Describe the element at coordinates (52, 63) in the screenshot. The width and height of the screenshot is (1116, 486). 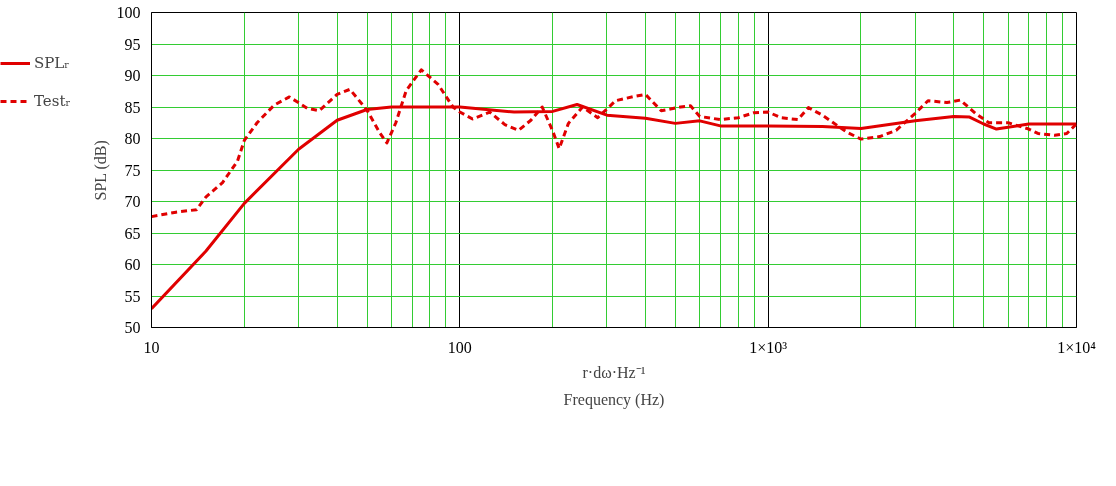
I see `legend-label: SPLᵣ` at that location.